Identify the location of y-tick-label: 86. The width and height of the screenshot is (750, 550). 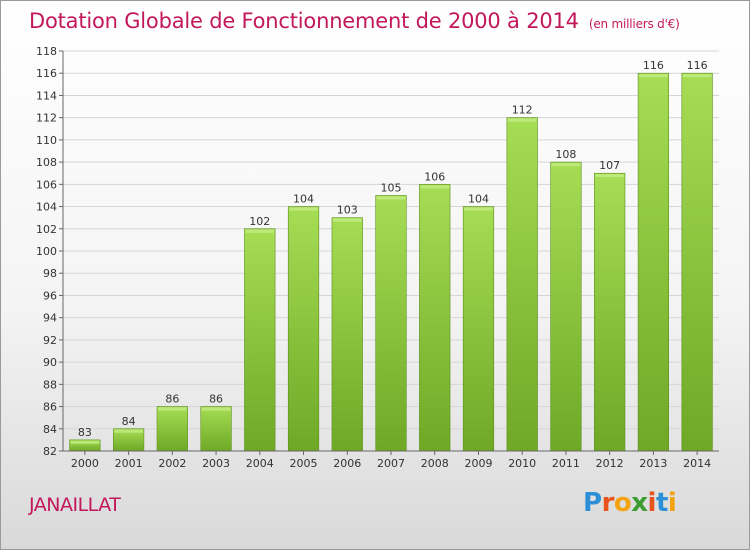
(50, 407).